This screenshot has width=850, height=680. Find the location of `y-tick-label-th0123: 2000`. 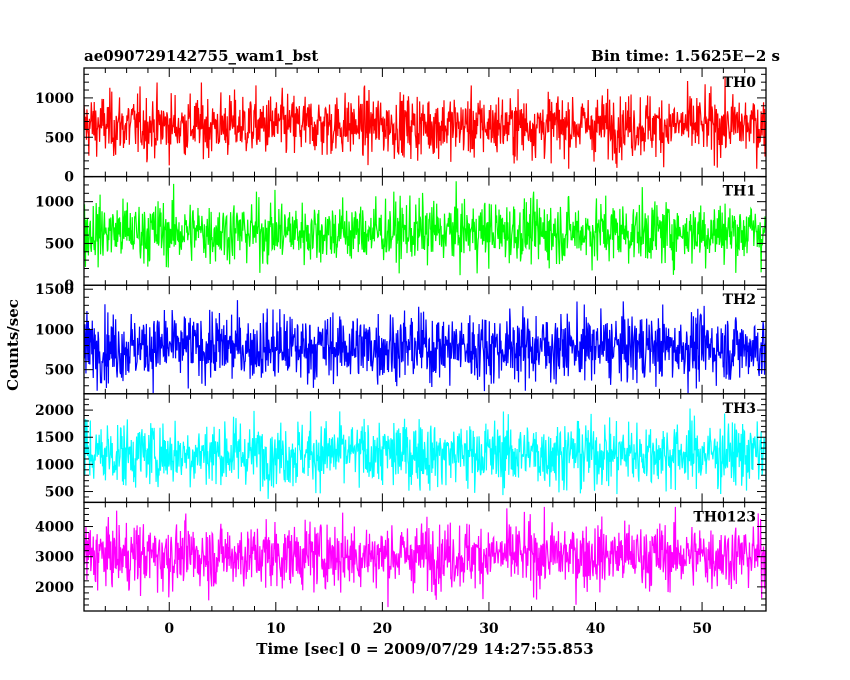

y-tick-label-th0123: 2000 is located at coordinates (54, 588).